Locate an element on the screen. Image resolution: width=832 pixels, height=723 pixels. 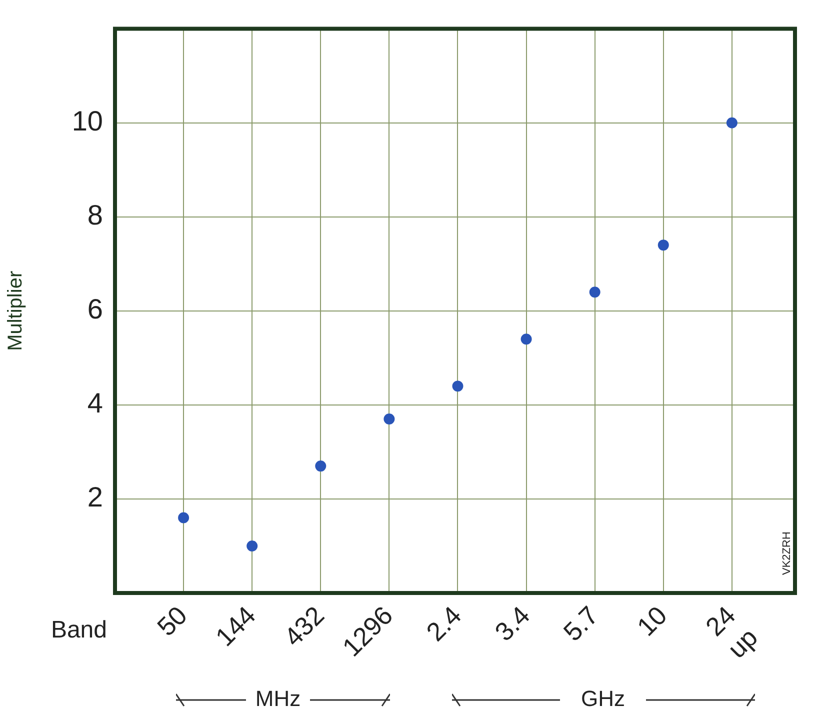
x-tick-label: 50 is located at coordinates (172, 621).